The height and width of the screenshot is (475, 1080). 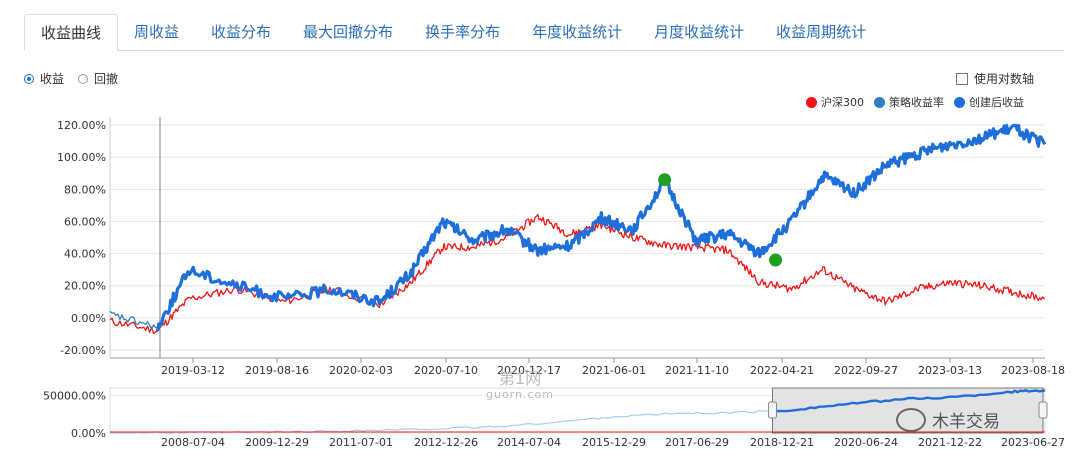 I want to click on nav-x-tick-label: 2008-07-04, so click(x=193, y=442).